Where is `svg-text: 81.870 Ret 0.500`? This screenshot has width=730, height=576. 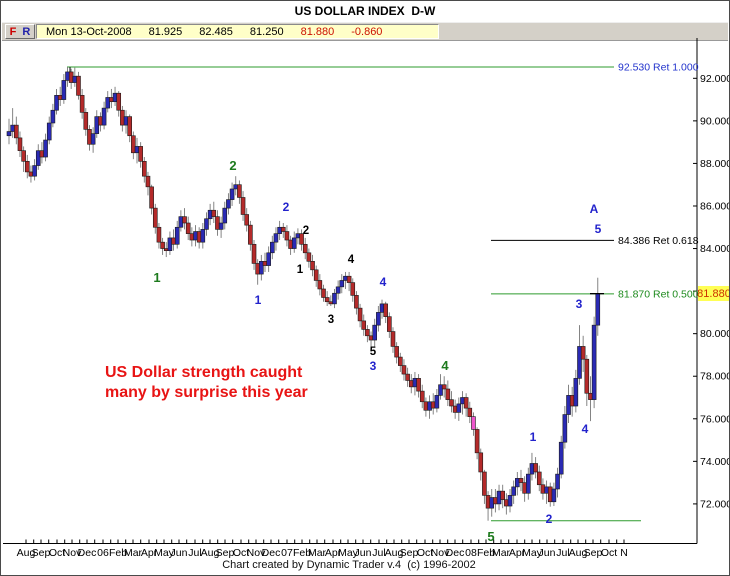 svg-text: 81.870 Ret 0.500 is located at coordinates (658, 294).